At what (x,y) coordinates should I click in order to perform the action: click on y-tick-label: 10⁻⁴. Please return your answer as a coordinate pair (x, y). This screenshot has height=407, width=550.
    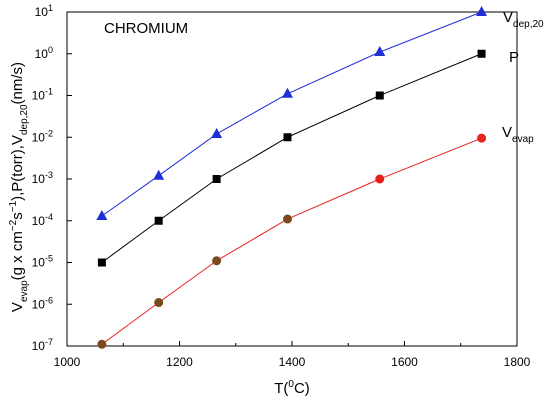
    Looking at the image, I should click on (42, 220).